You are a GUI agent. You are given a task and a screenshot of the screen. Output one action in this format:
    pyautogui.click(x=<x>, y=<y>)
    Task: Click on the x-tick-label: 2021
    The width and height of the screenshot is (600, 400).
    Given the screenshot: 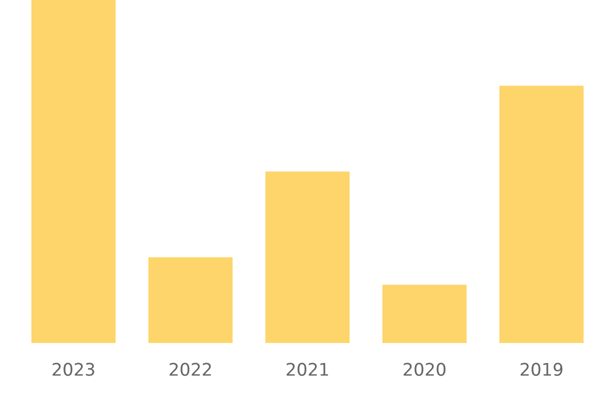 What is the action you would take?
    pyautogui.click(x=307, y=369)
    